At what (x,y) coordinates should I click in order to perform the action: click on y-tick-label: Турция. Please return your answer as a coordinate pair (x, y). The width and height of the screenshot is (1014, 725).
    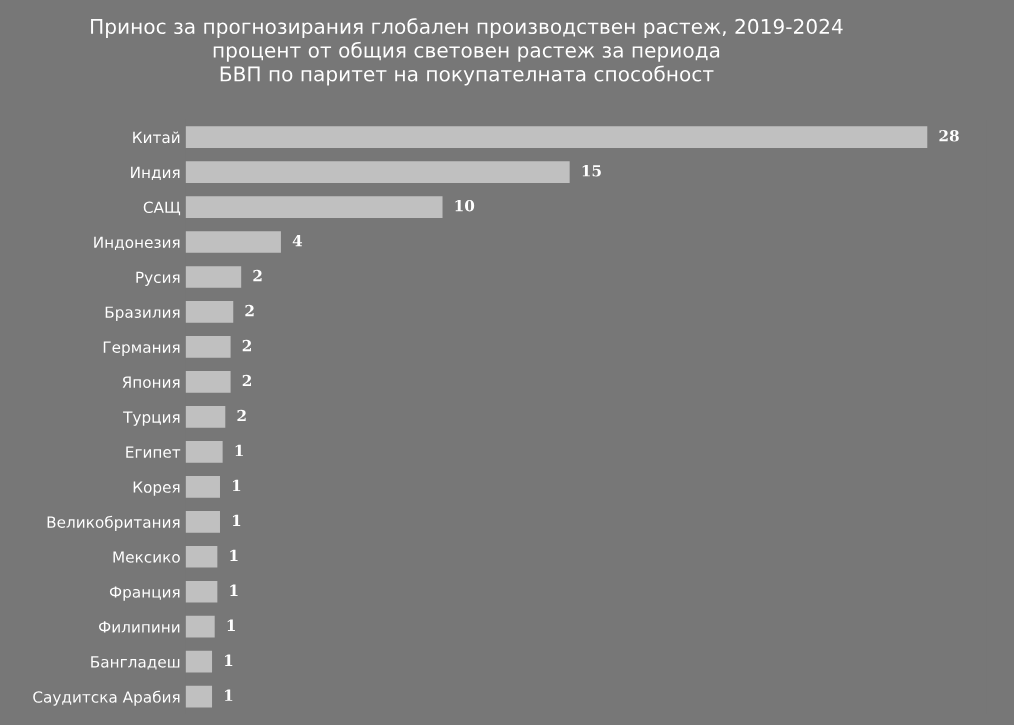
    Looking at the image, I should click on (151, 418).